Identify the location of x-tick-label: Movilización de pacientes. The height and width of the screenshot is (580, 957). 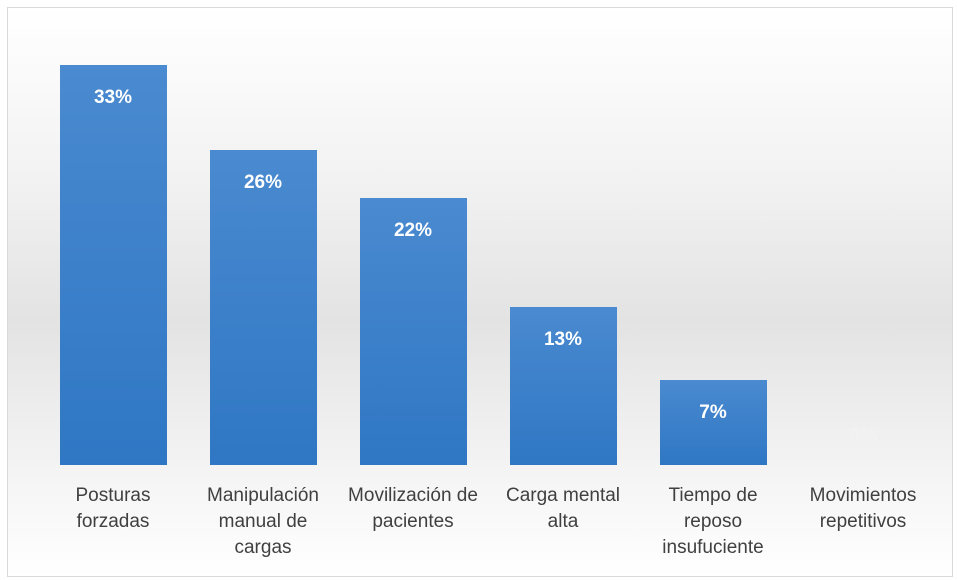
(413, 508).